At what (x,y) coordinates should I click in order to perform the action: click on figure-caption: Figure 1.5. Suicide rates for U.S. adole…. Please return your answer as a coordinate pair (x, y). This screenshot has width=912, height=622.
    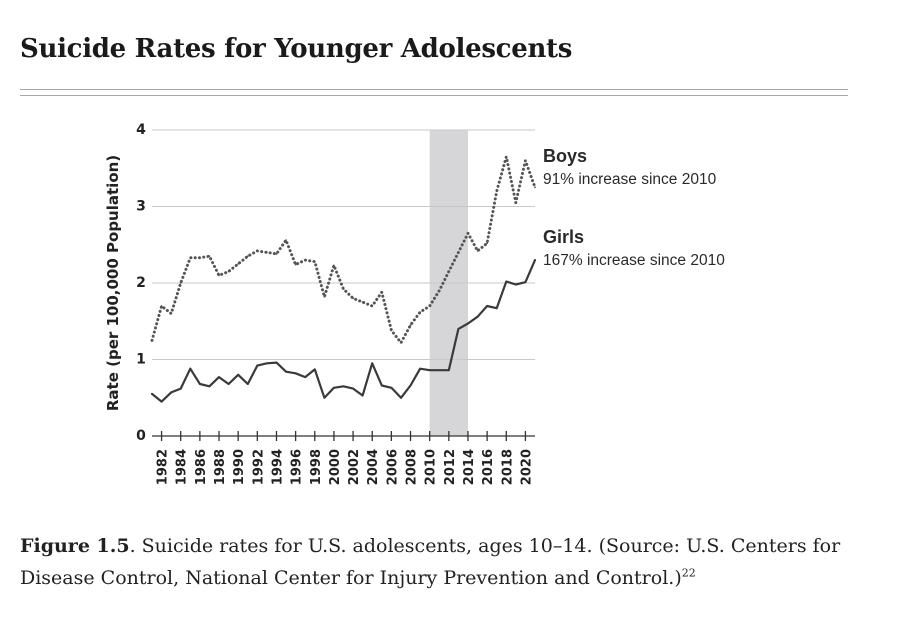
    Looking at the image, I should click on (450, 562).